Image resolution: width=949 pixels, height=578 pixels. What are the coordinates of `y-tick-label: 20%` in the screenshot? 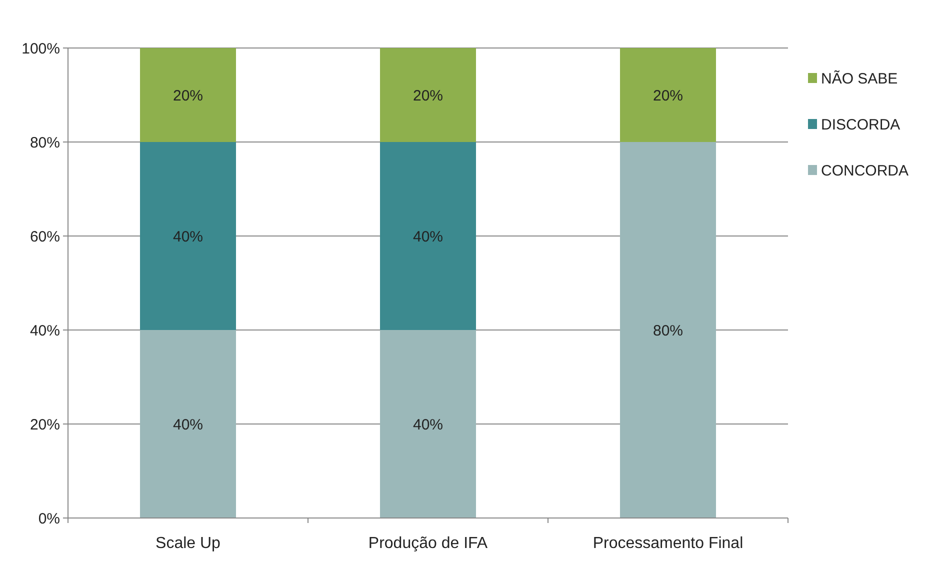 It's located at (45, 425).